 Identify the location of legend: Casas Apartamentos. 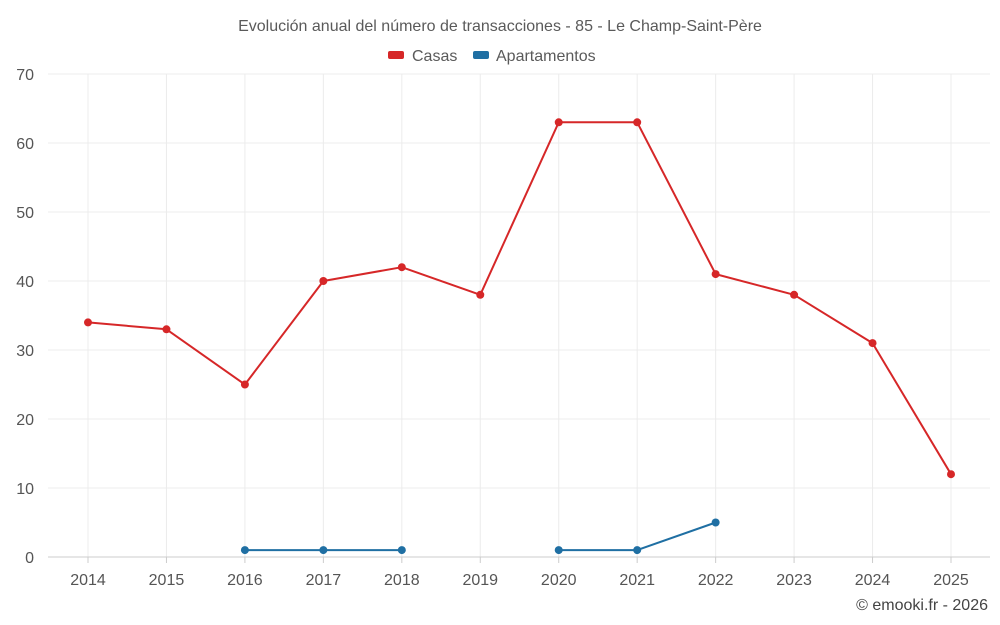
(492, 56).